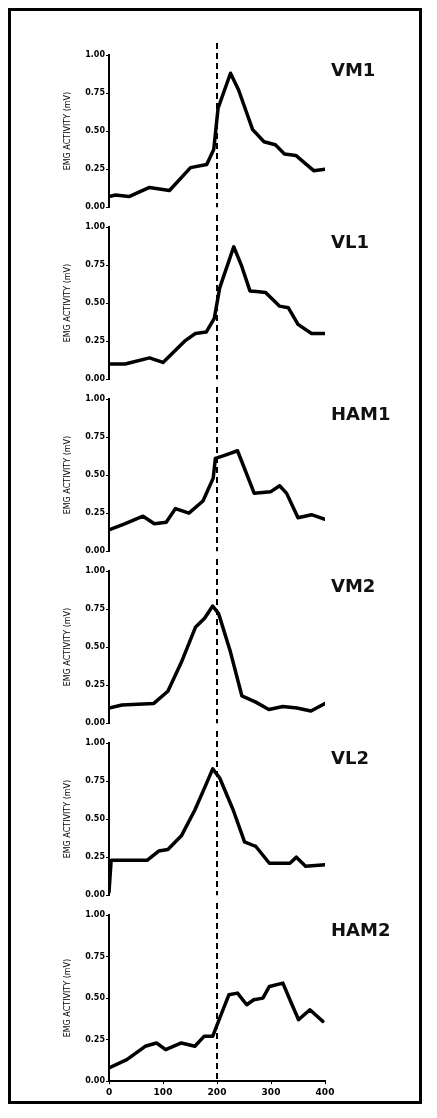 The image size is (437, 1118). Describe the element at coordinates (361, 929) in the screenshot. I see `chart-title: HAM2` at that location.